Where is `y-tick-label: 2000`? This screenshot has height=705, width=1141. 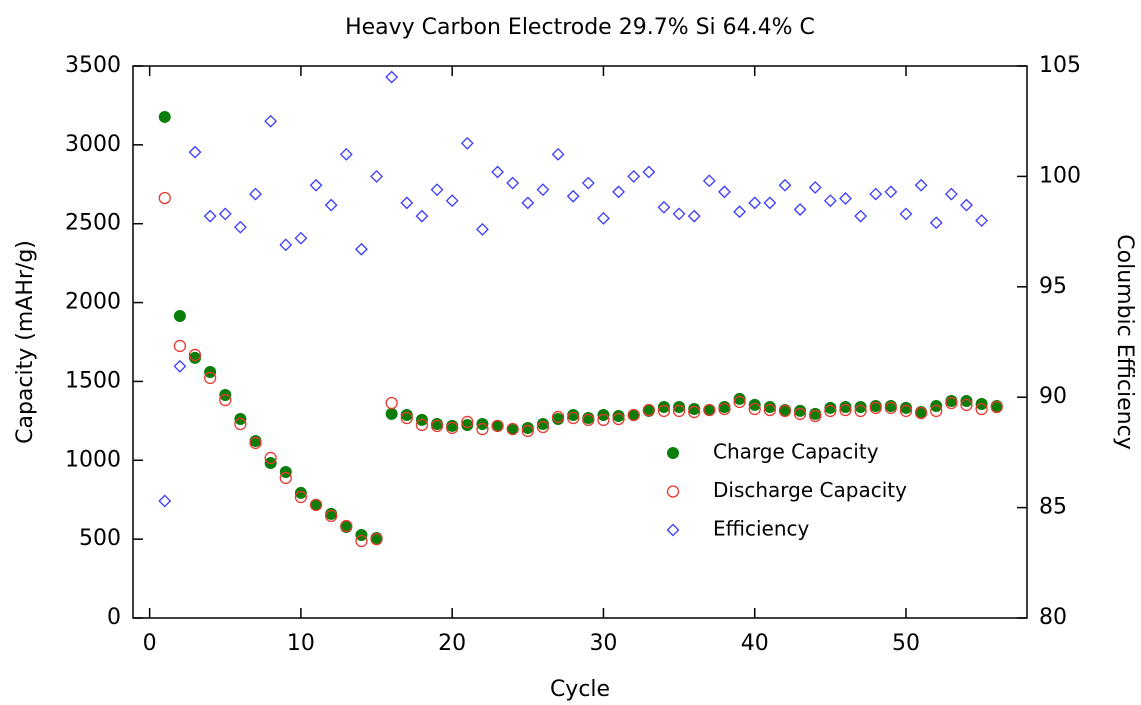 y-tick-label: 2000 is located at coordinates (93, 302).